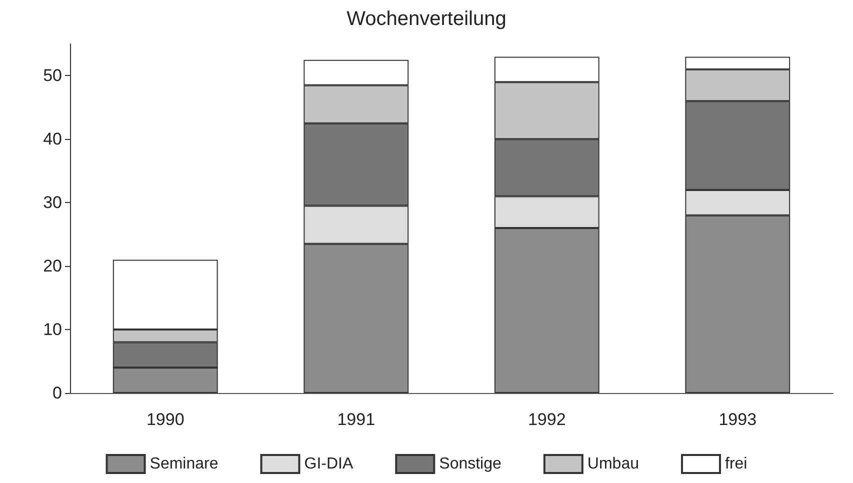 The image size is (853, 483). What do you see at coordinates (329, 464) in the screenshot?
I see `legend-label: GI-DIA` at bounding box center [329, 464].